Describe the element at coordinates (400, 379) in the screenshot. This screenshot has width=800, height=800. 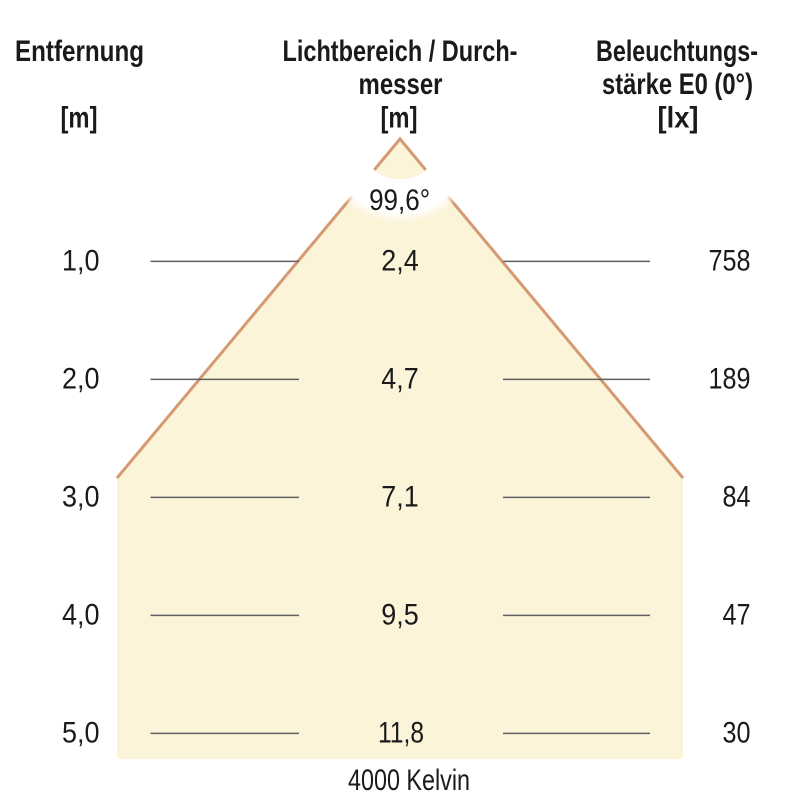
I see `svg-text: 4,7` at that location.